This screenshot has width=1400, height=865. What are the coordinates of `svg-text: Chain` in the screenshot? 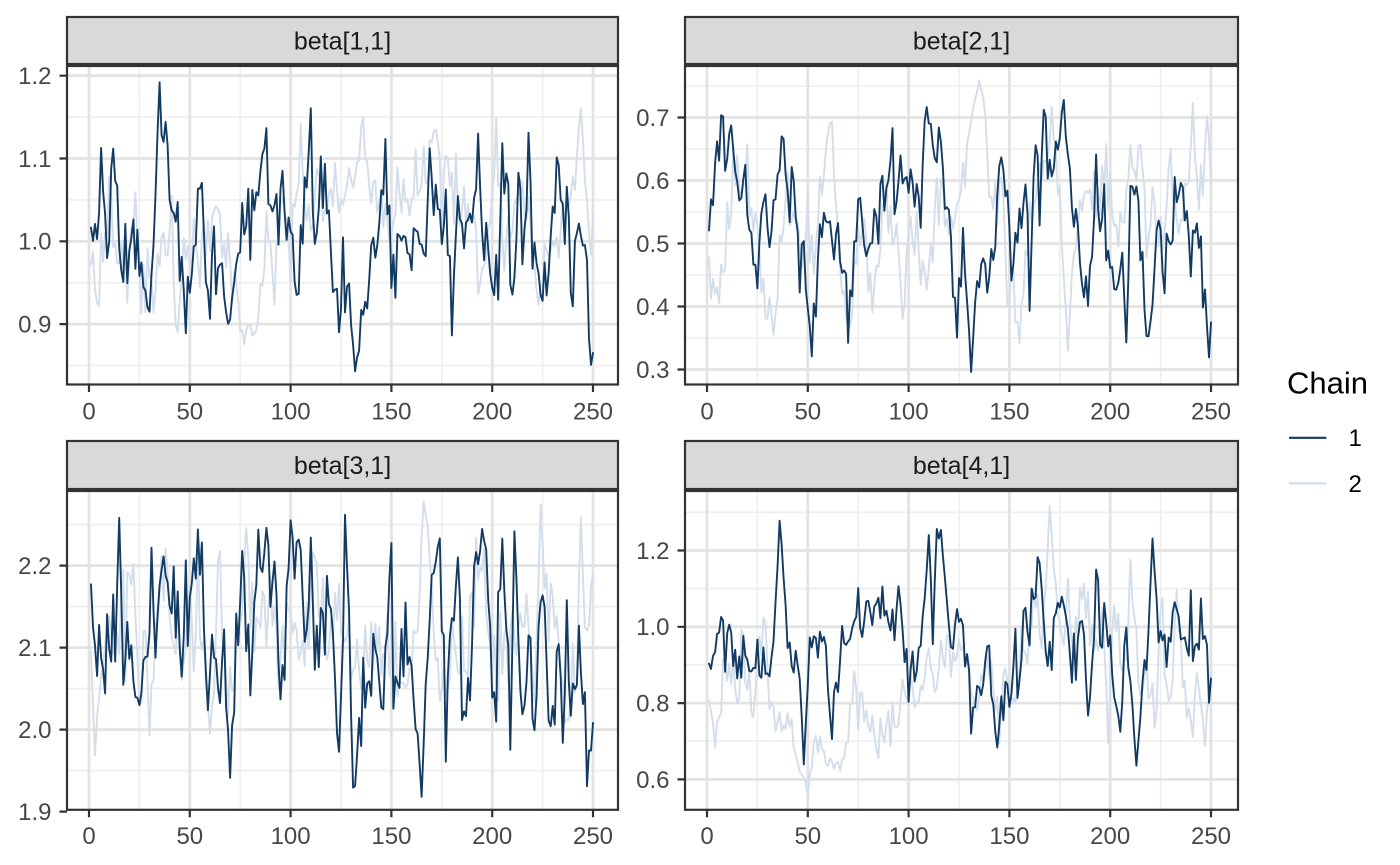 It's located at (1327, 383).